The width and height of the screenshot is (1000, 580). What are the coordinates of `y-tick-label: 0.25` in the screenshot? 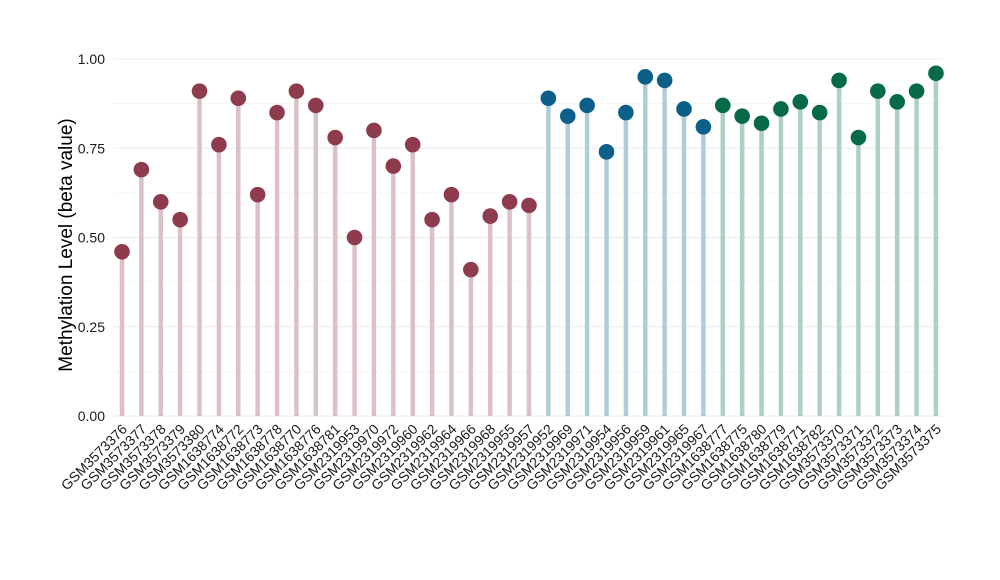 It's located at (91, 327).